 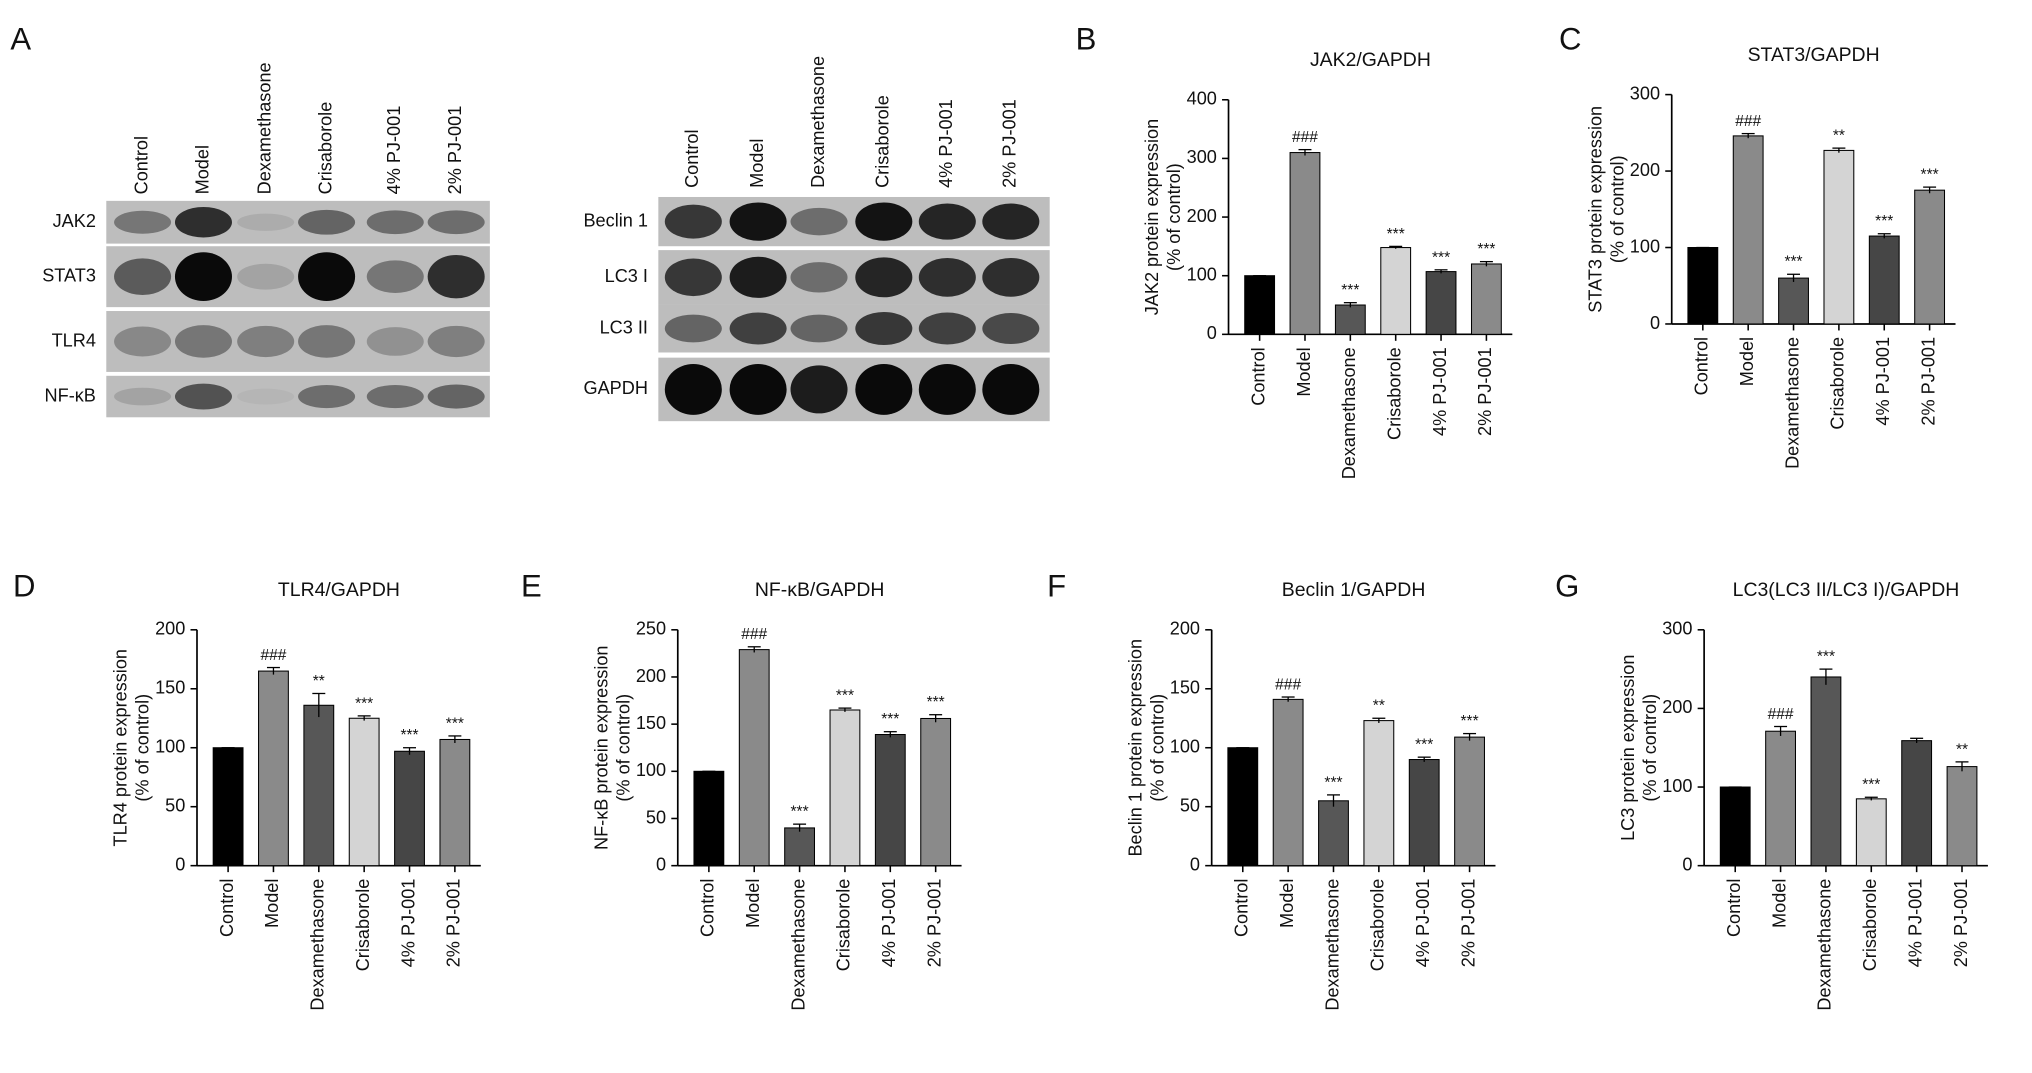 I want to click on y-tick-label: 400, so click(x=1202, y=99).